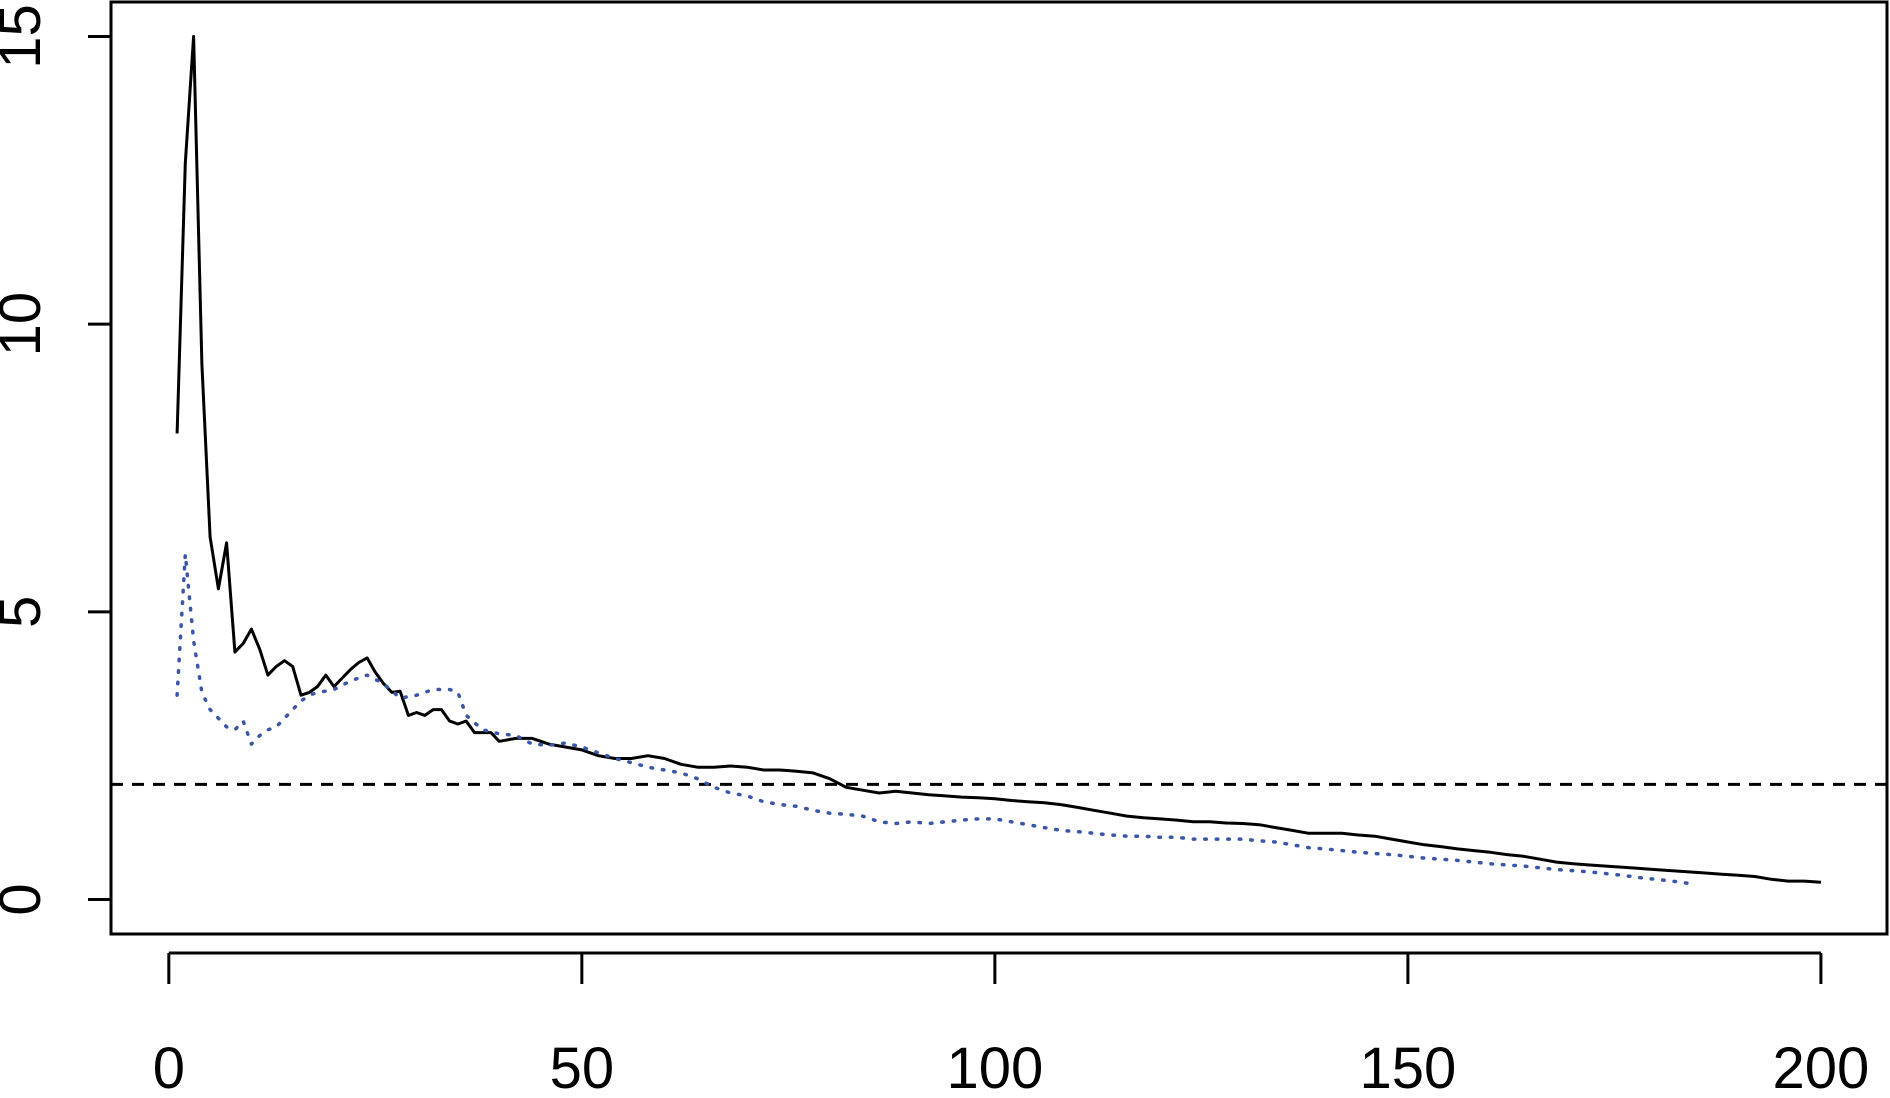 The image size is (1890, 1098). I want to click on y-tick-label: 5, so click(26, 612).